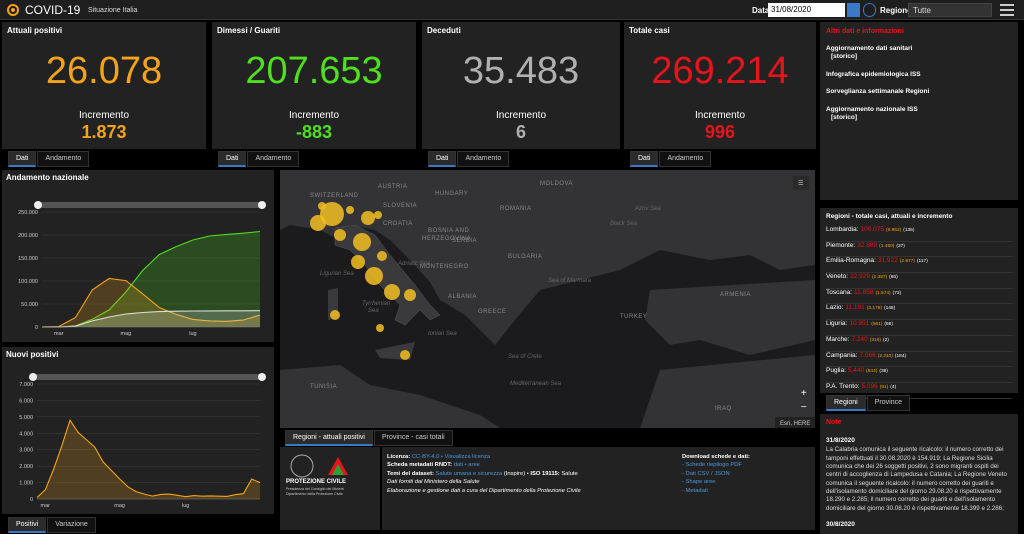  I want to click on info-link: Sorveglianza settimanale Regioni, so click(919, 92).